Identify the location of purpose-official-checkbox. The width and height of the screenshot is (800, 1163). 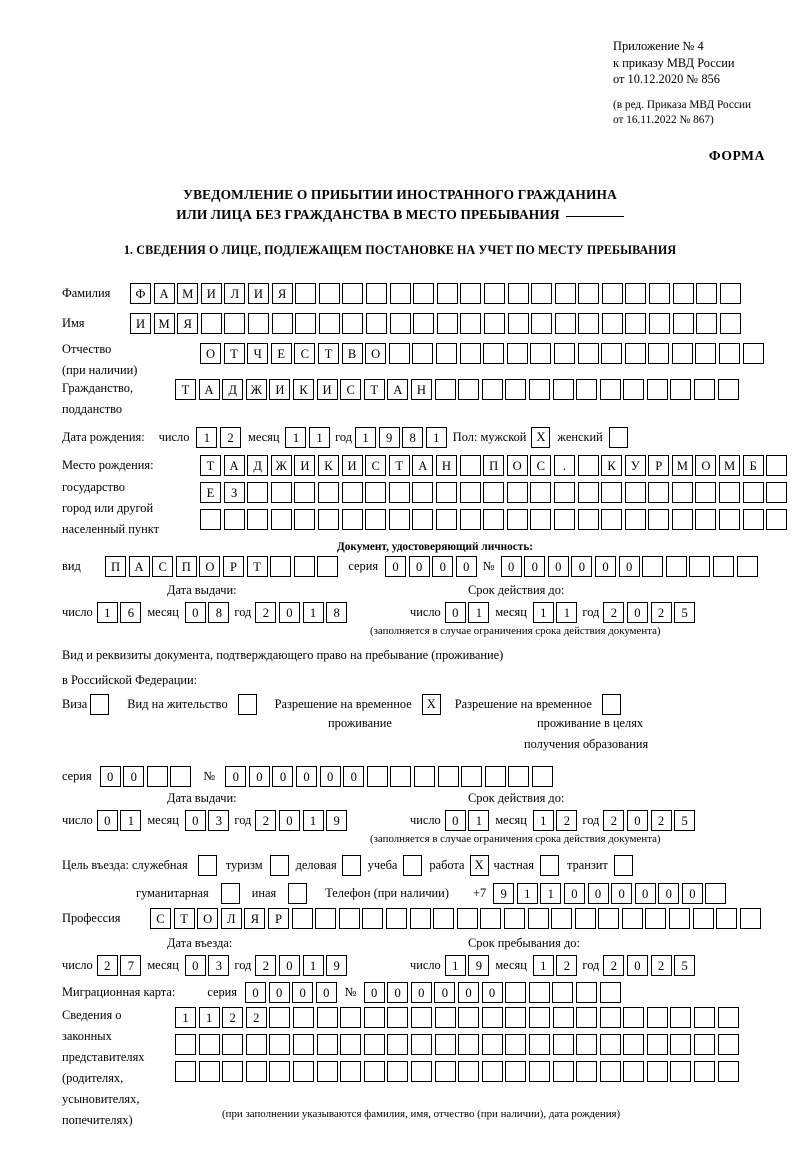
(207, 865).